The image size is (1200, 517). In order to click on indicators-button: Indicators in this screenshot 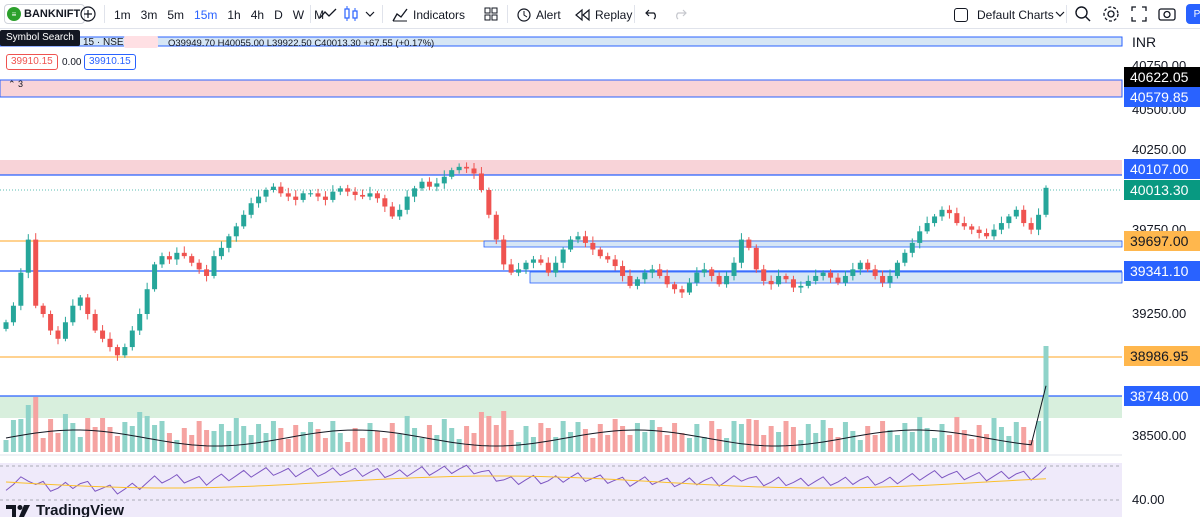, I will do `click(428, 14)`.